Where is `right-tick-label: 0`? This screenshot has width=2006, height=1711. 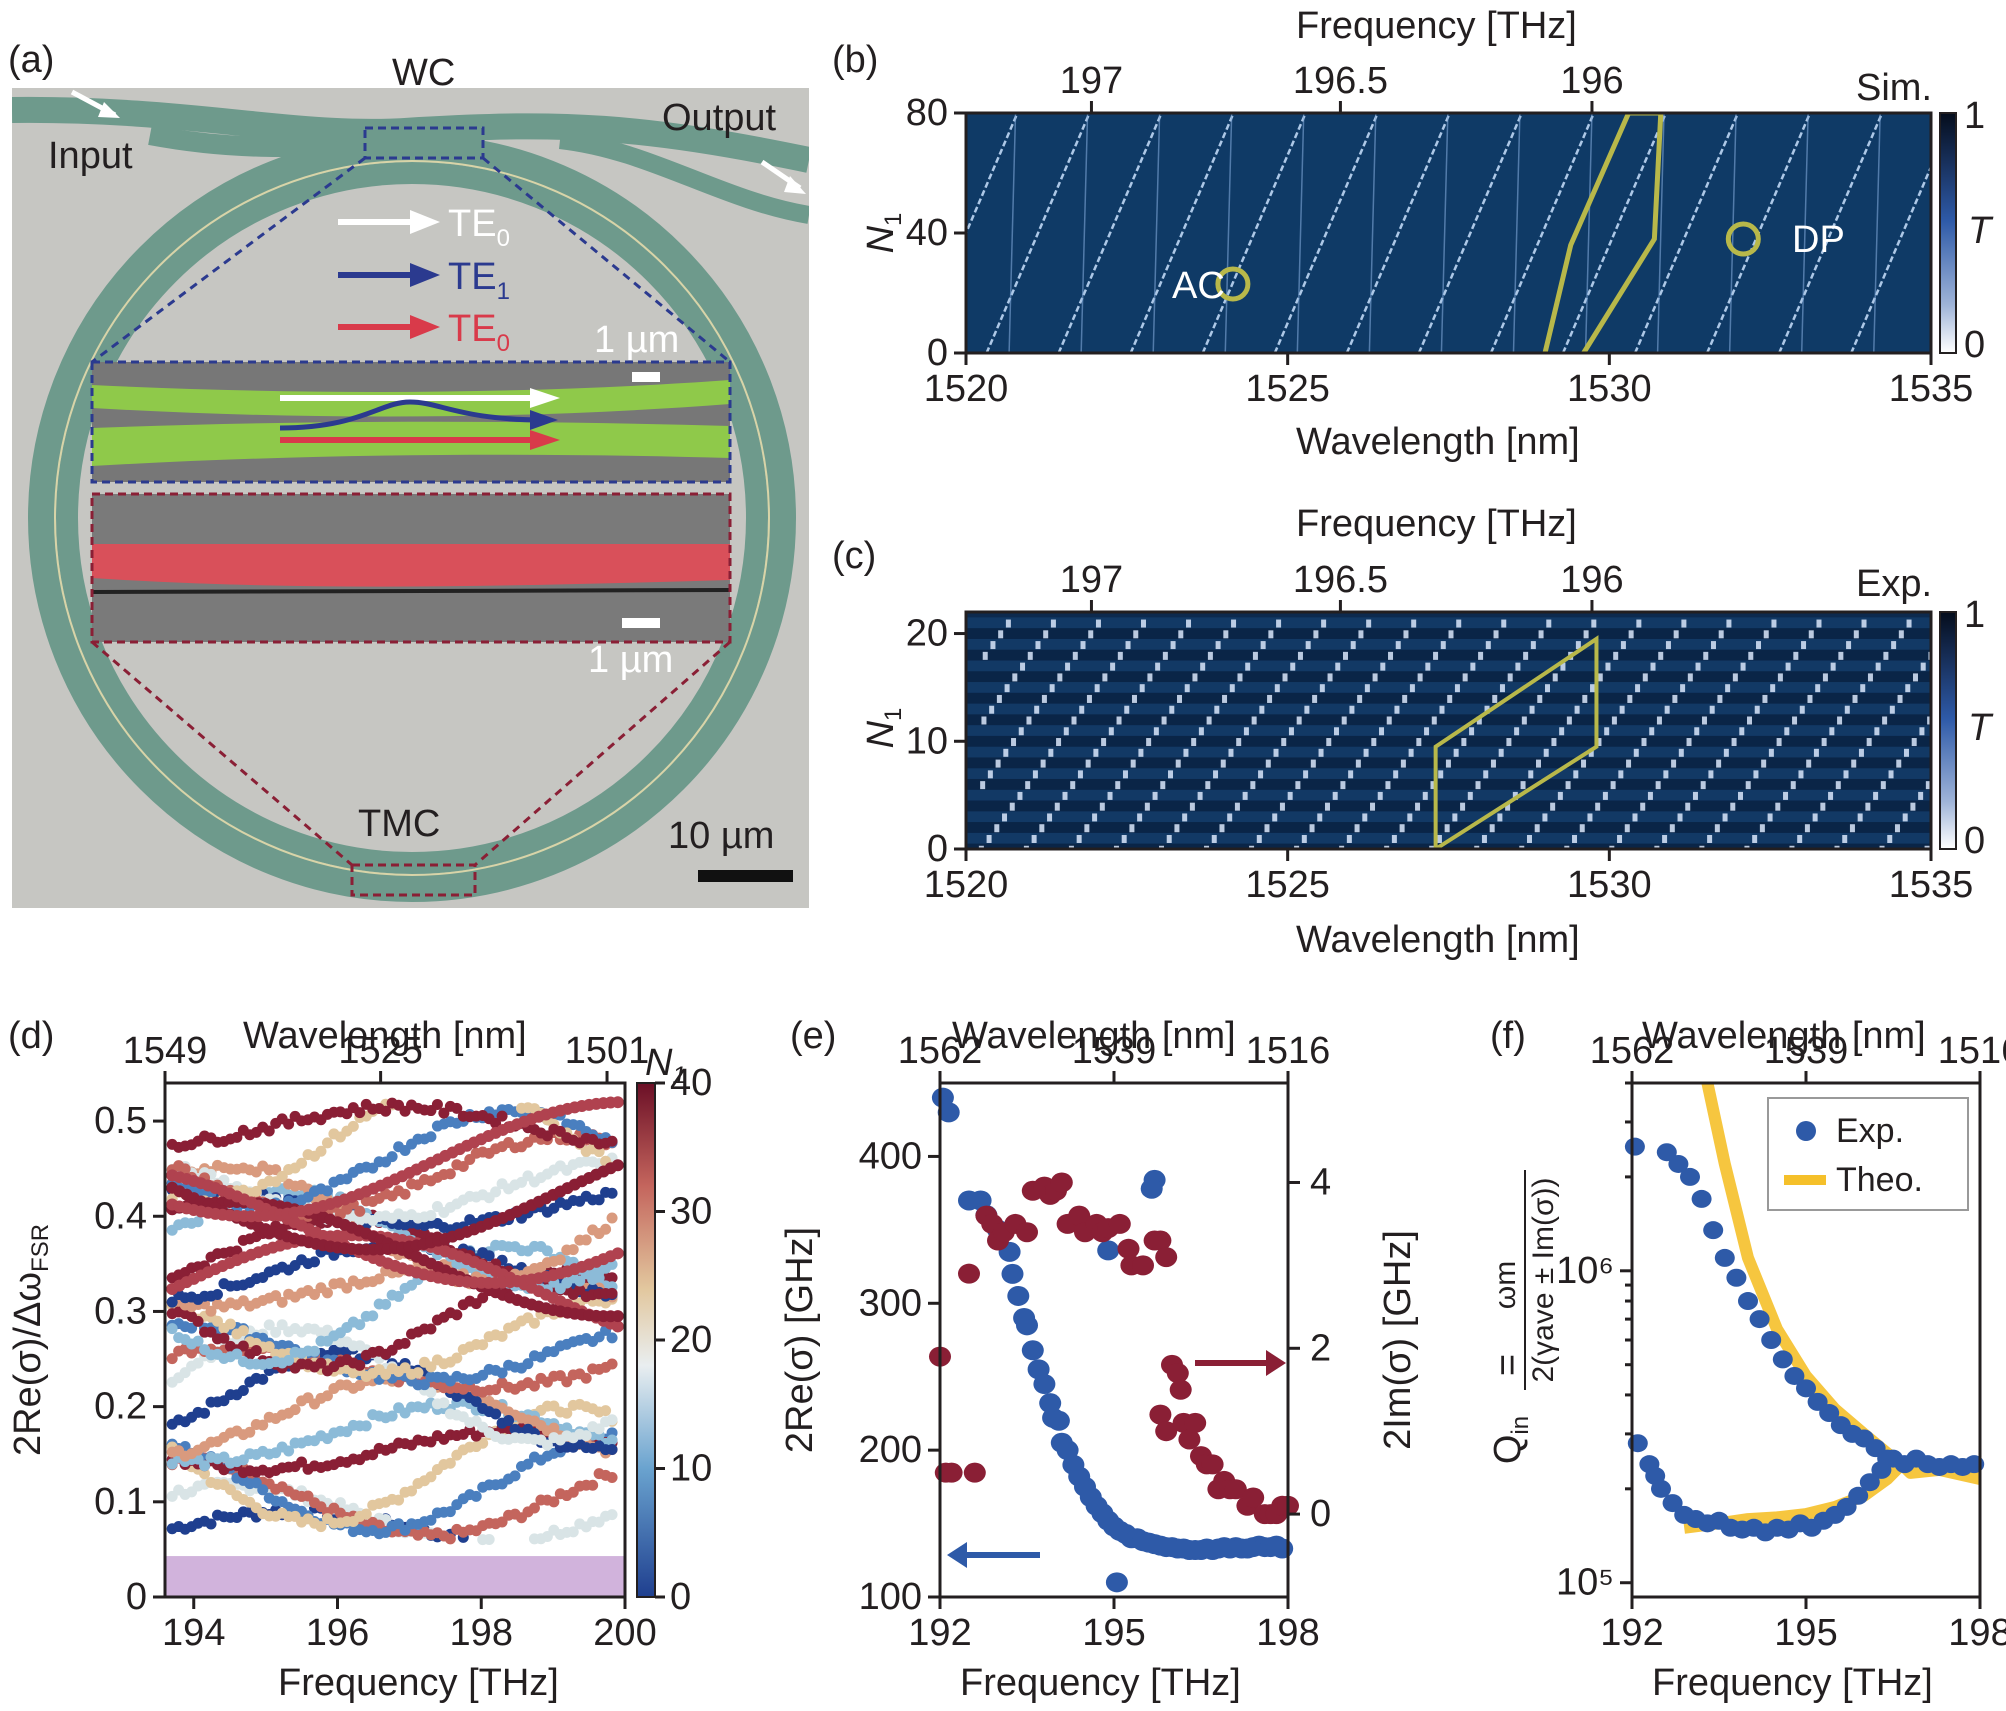 right-tick-label: 0 is located at coordinates (1320, 1514).